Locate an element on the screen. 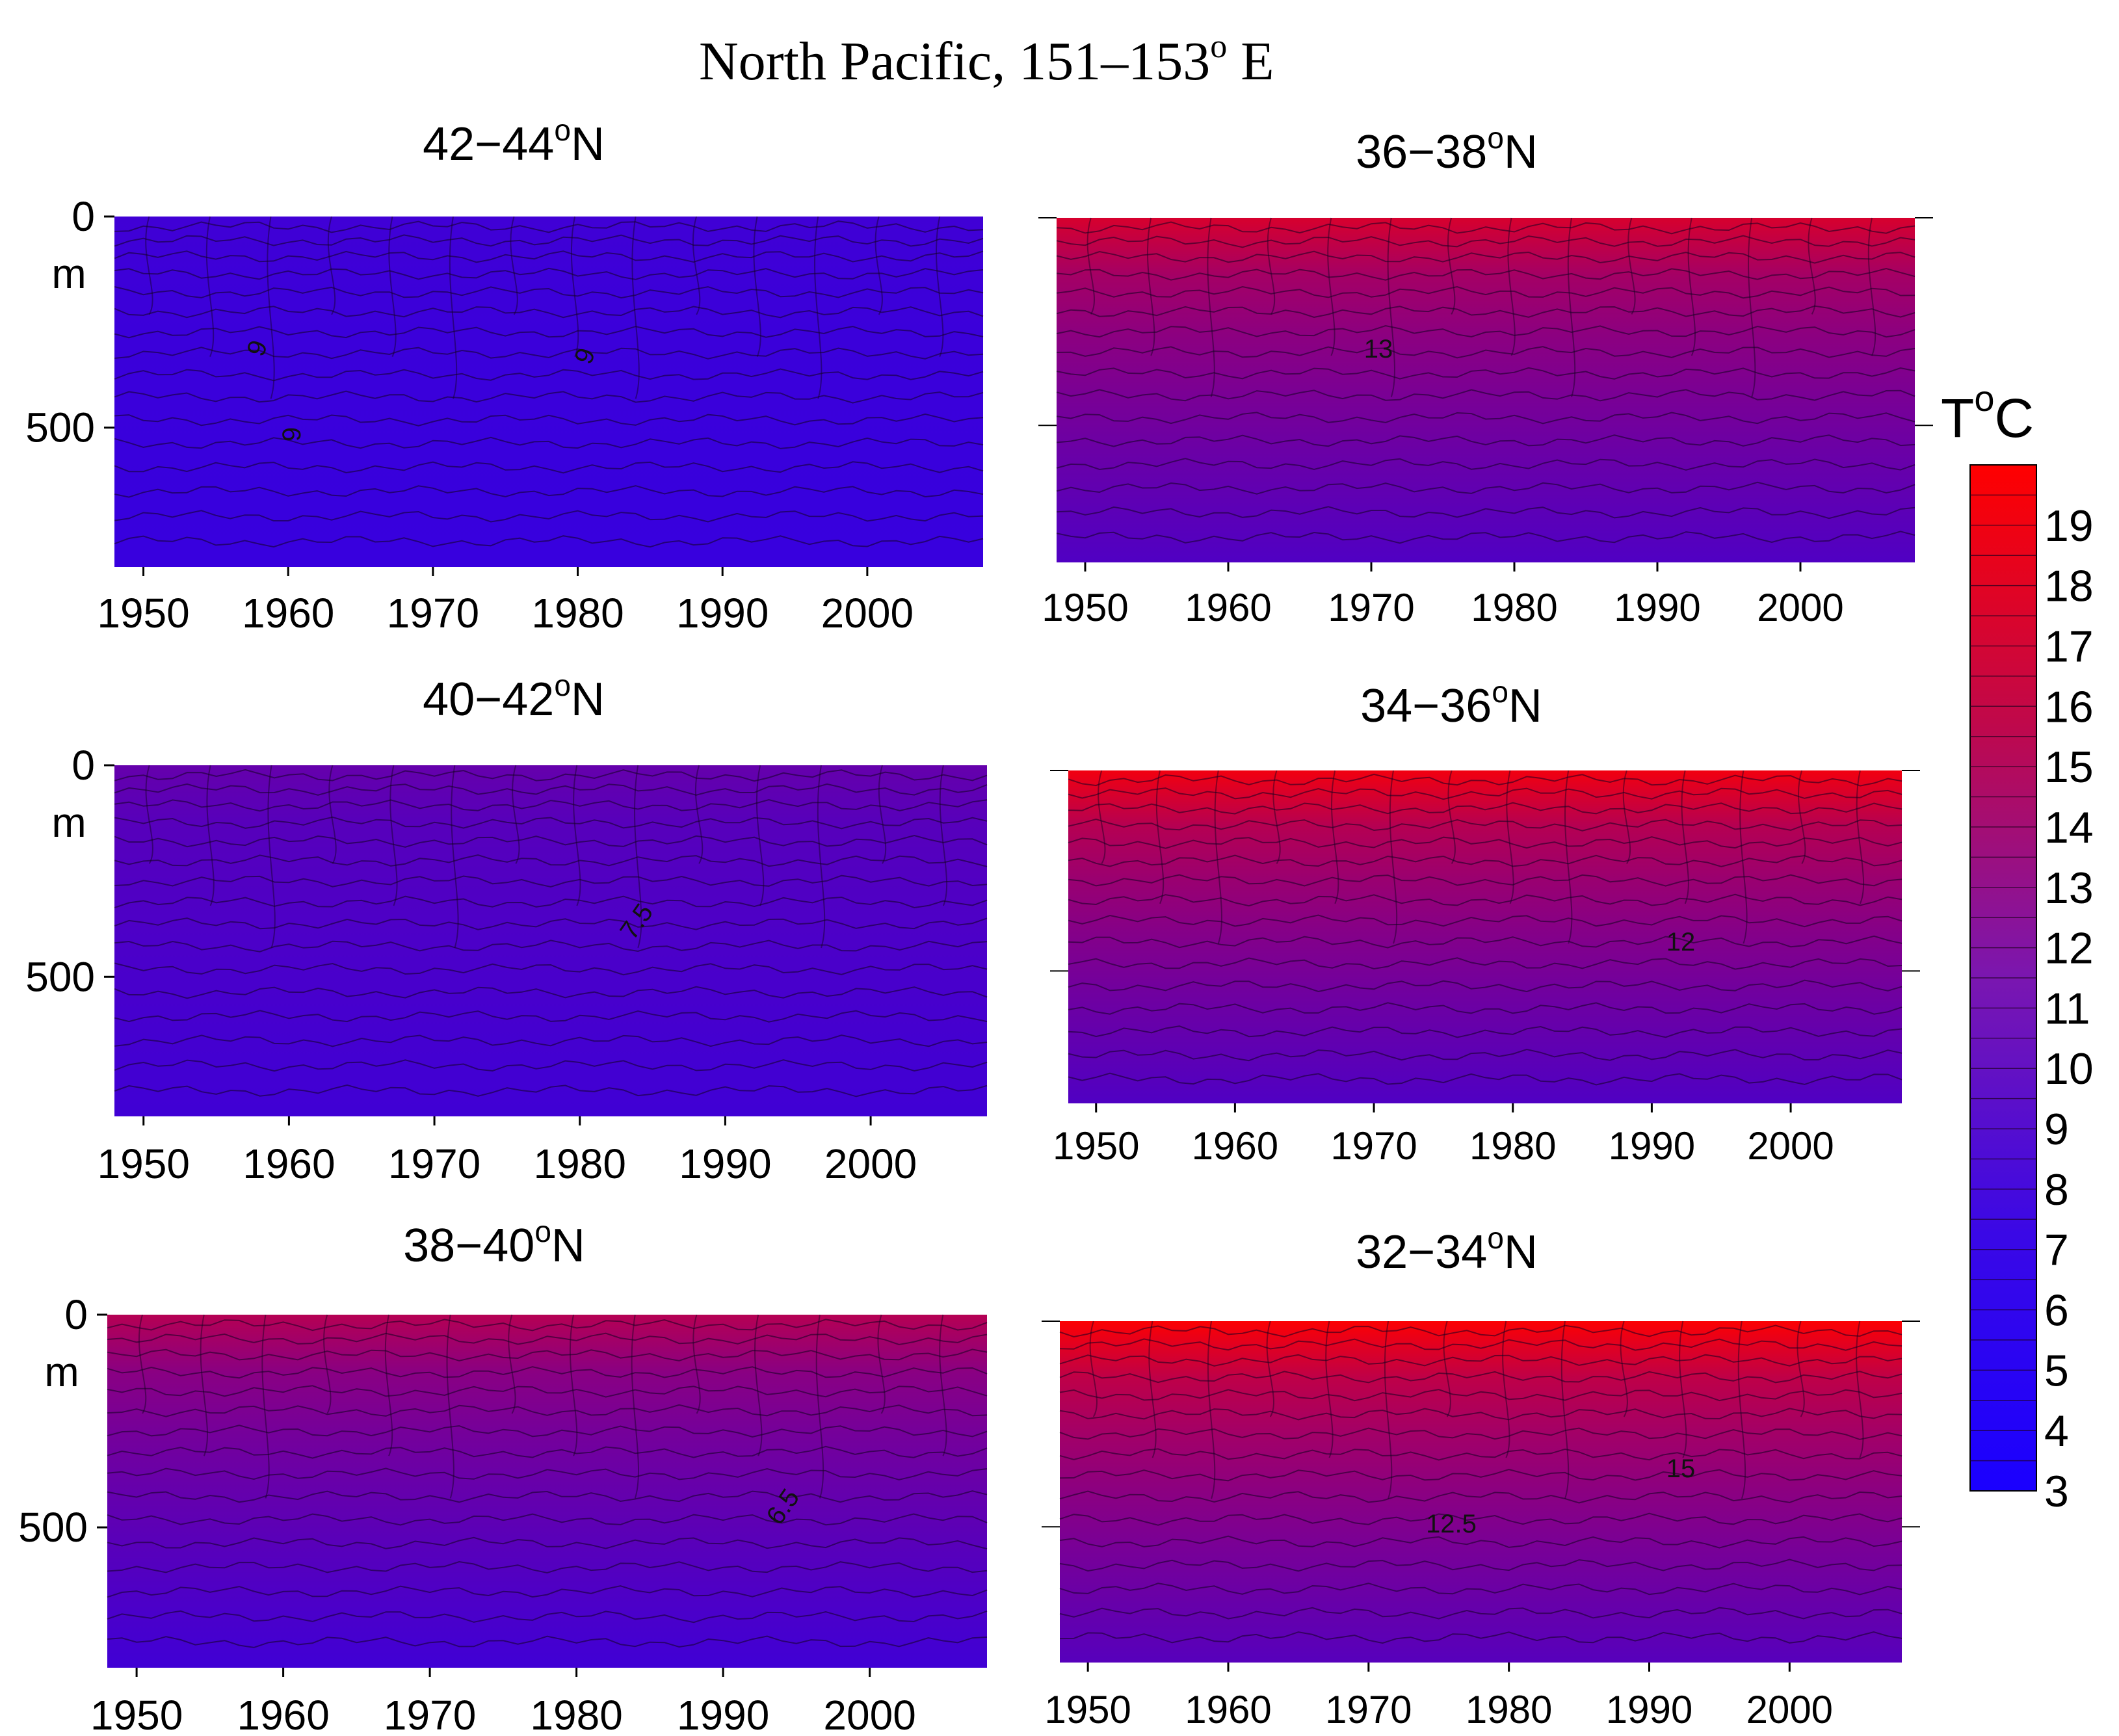  x-tick-label: 1970 is located at coordinates (1368, 1710).